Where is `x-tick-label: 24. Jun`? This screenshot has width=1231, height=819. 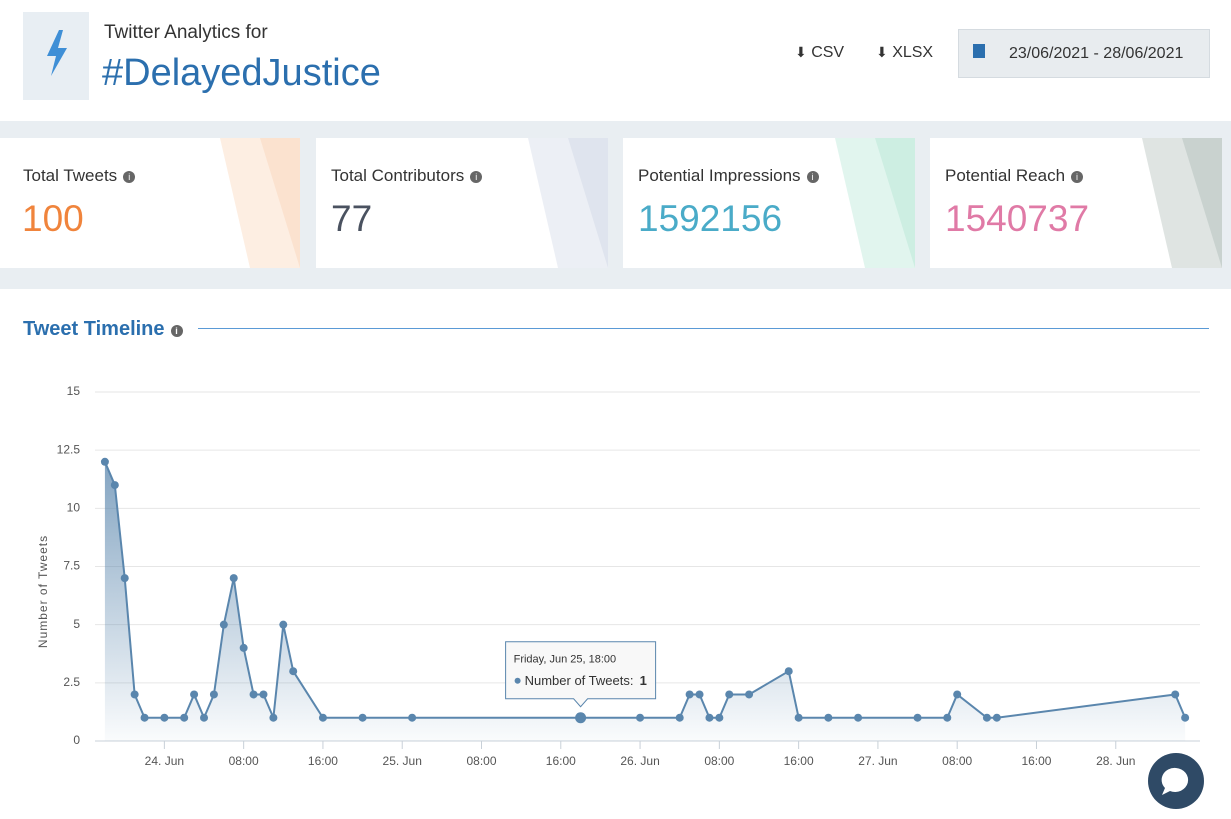 x-tick-label: 24. Jun is located at coordinates (164, 761).